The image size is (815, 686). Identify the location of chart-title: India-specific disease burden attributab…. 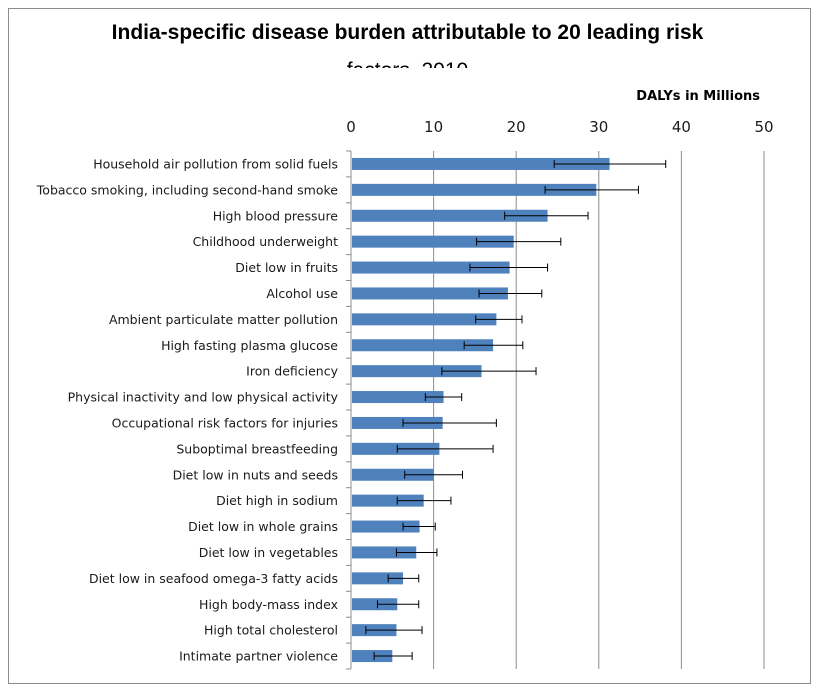
(407, 32).